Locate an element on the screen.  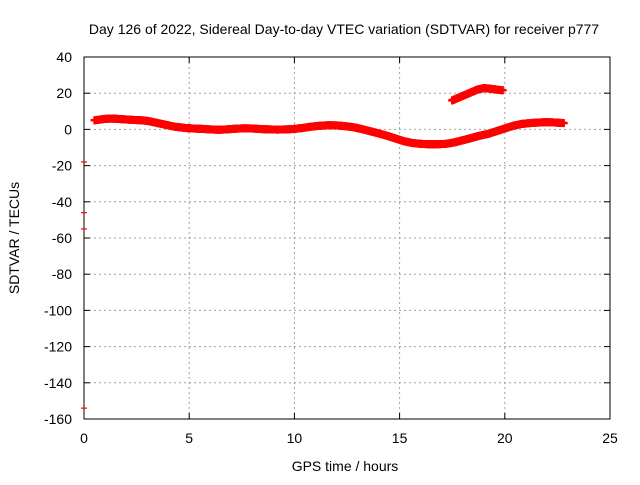
y-tick-label: 40 is located at coordinates (64, 57).